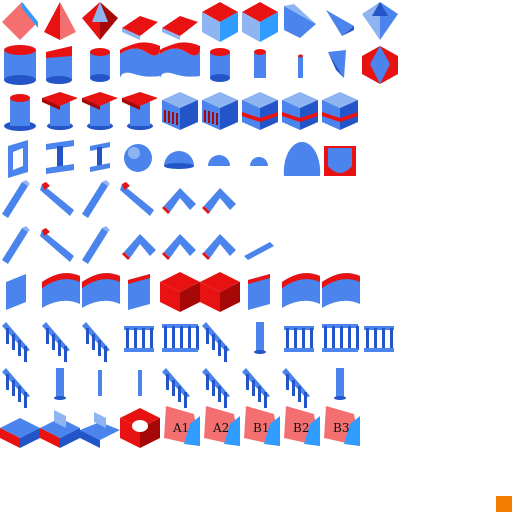 The height and width of the screenshot is (512, 512). I want to click on tile-label: A2, so click(220, 428).